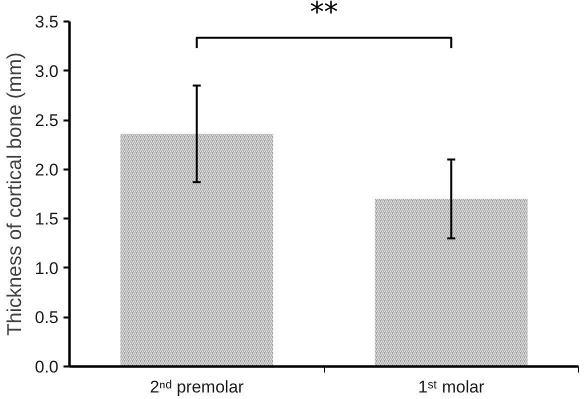 The width and height of the screenshot is (586, 399). I want to click on y-tick-label: 0.5, so click(46, 318).